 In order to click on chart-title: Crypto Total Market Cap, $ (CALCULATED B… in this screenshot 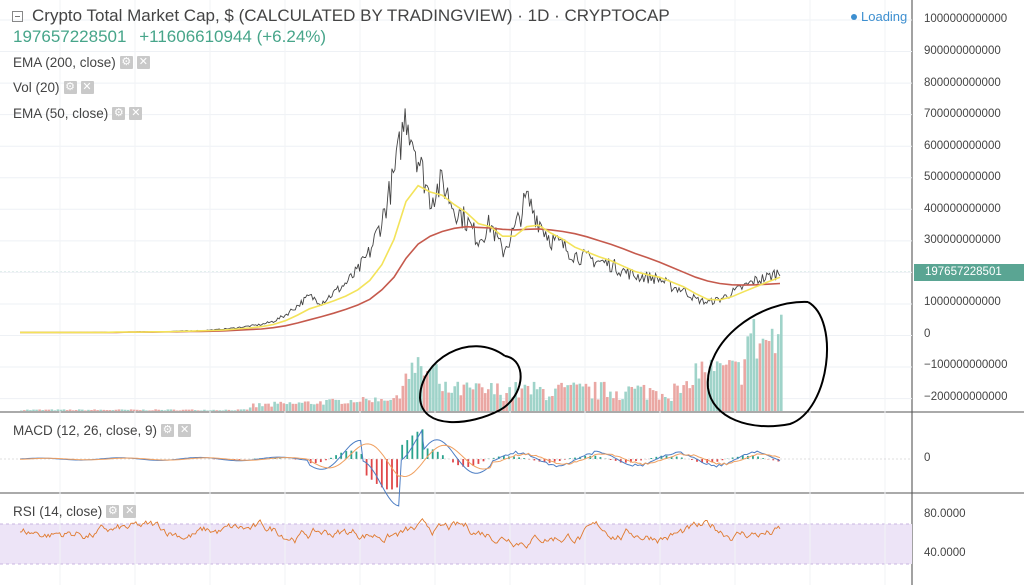, I will do `click(351, 15)`.